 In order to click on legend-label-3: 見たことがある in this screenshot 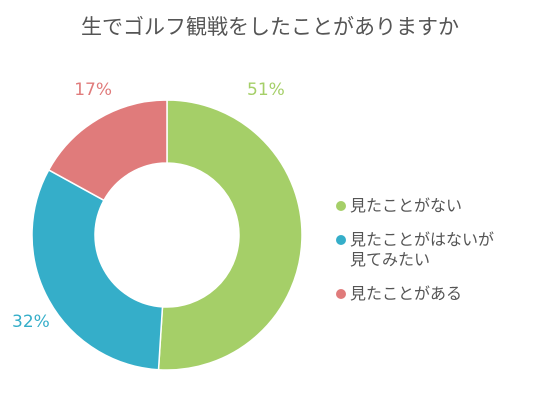, I will do `click(406, 293)`.